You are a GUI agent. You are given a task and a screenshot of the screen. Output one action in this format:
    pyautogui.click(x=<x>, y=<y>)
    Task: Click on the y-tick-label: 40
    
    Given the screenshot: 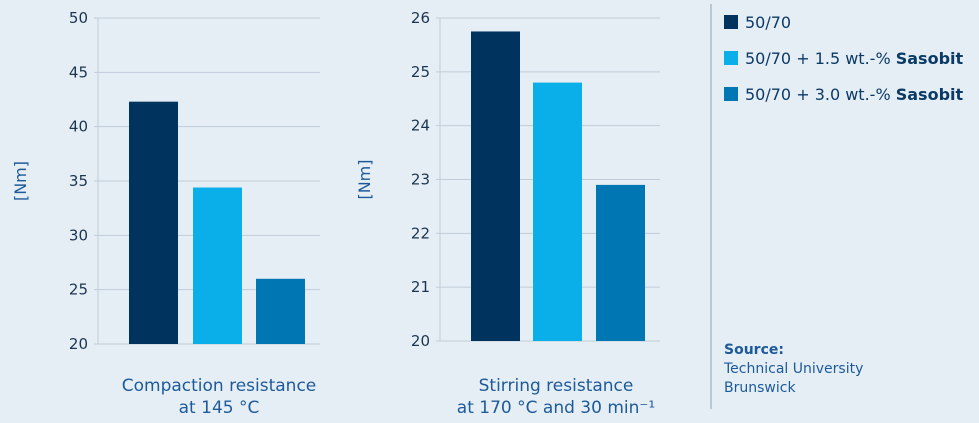 What is the action you would take?
    pyautogui.click(x=78, y=127)
    